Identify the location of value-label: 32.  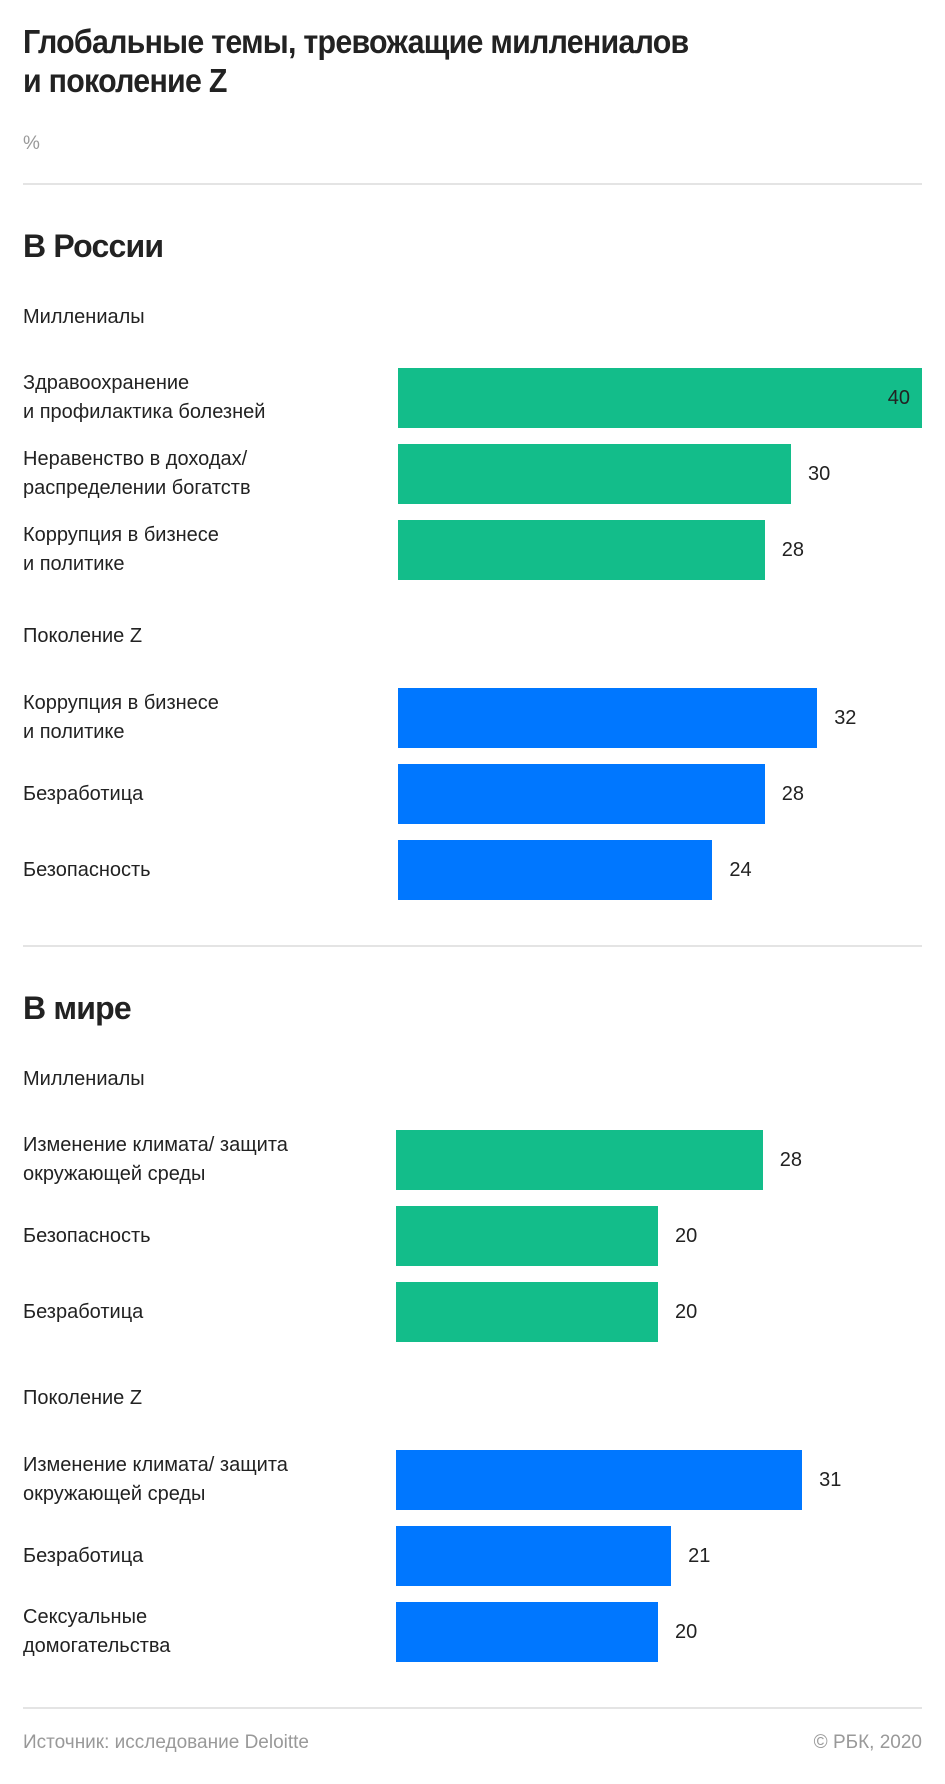
(845, 717).